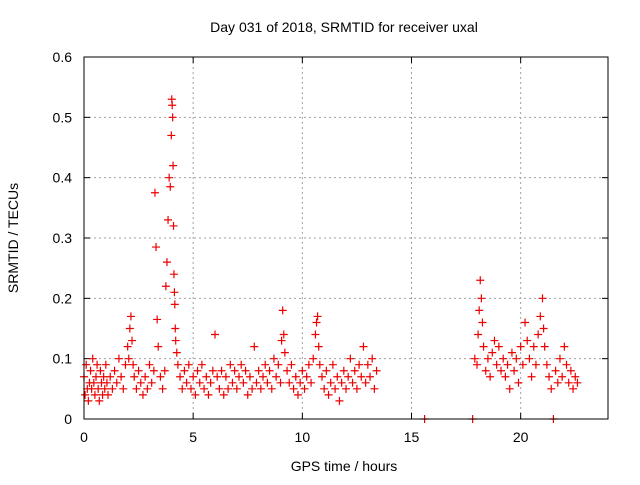 The width and height of the screenshot is (640, 485). I want to click on y-tick-label: 0.4, so click(63, 178).